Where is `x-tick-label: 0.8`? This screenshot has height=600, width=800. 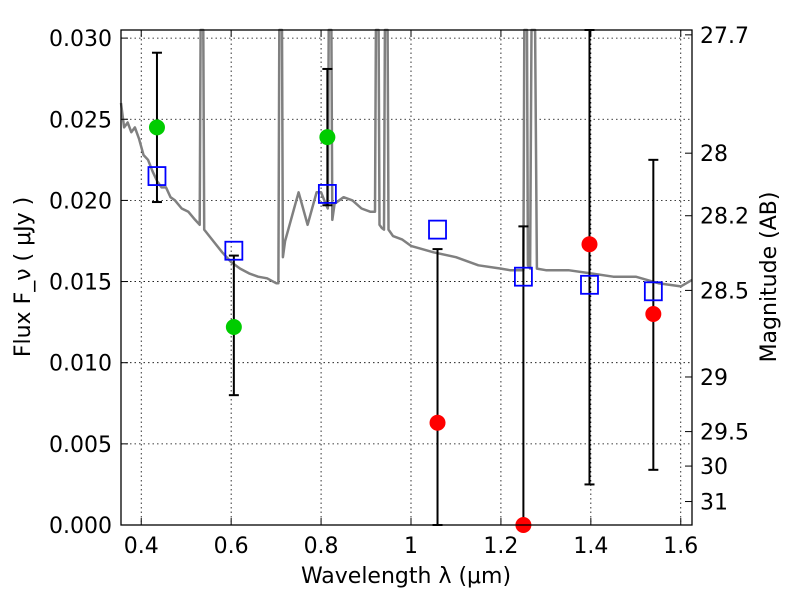 x-tick-label: 0.8 is located at coordinates (321, 546).